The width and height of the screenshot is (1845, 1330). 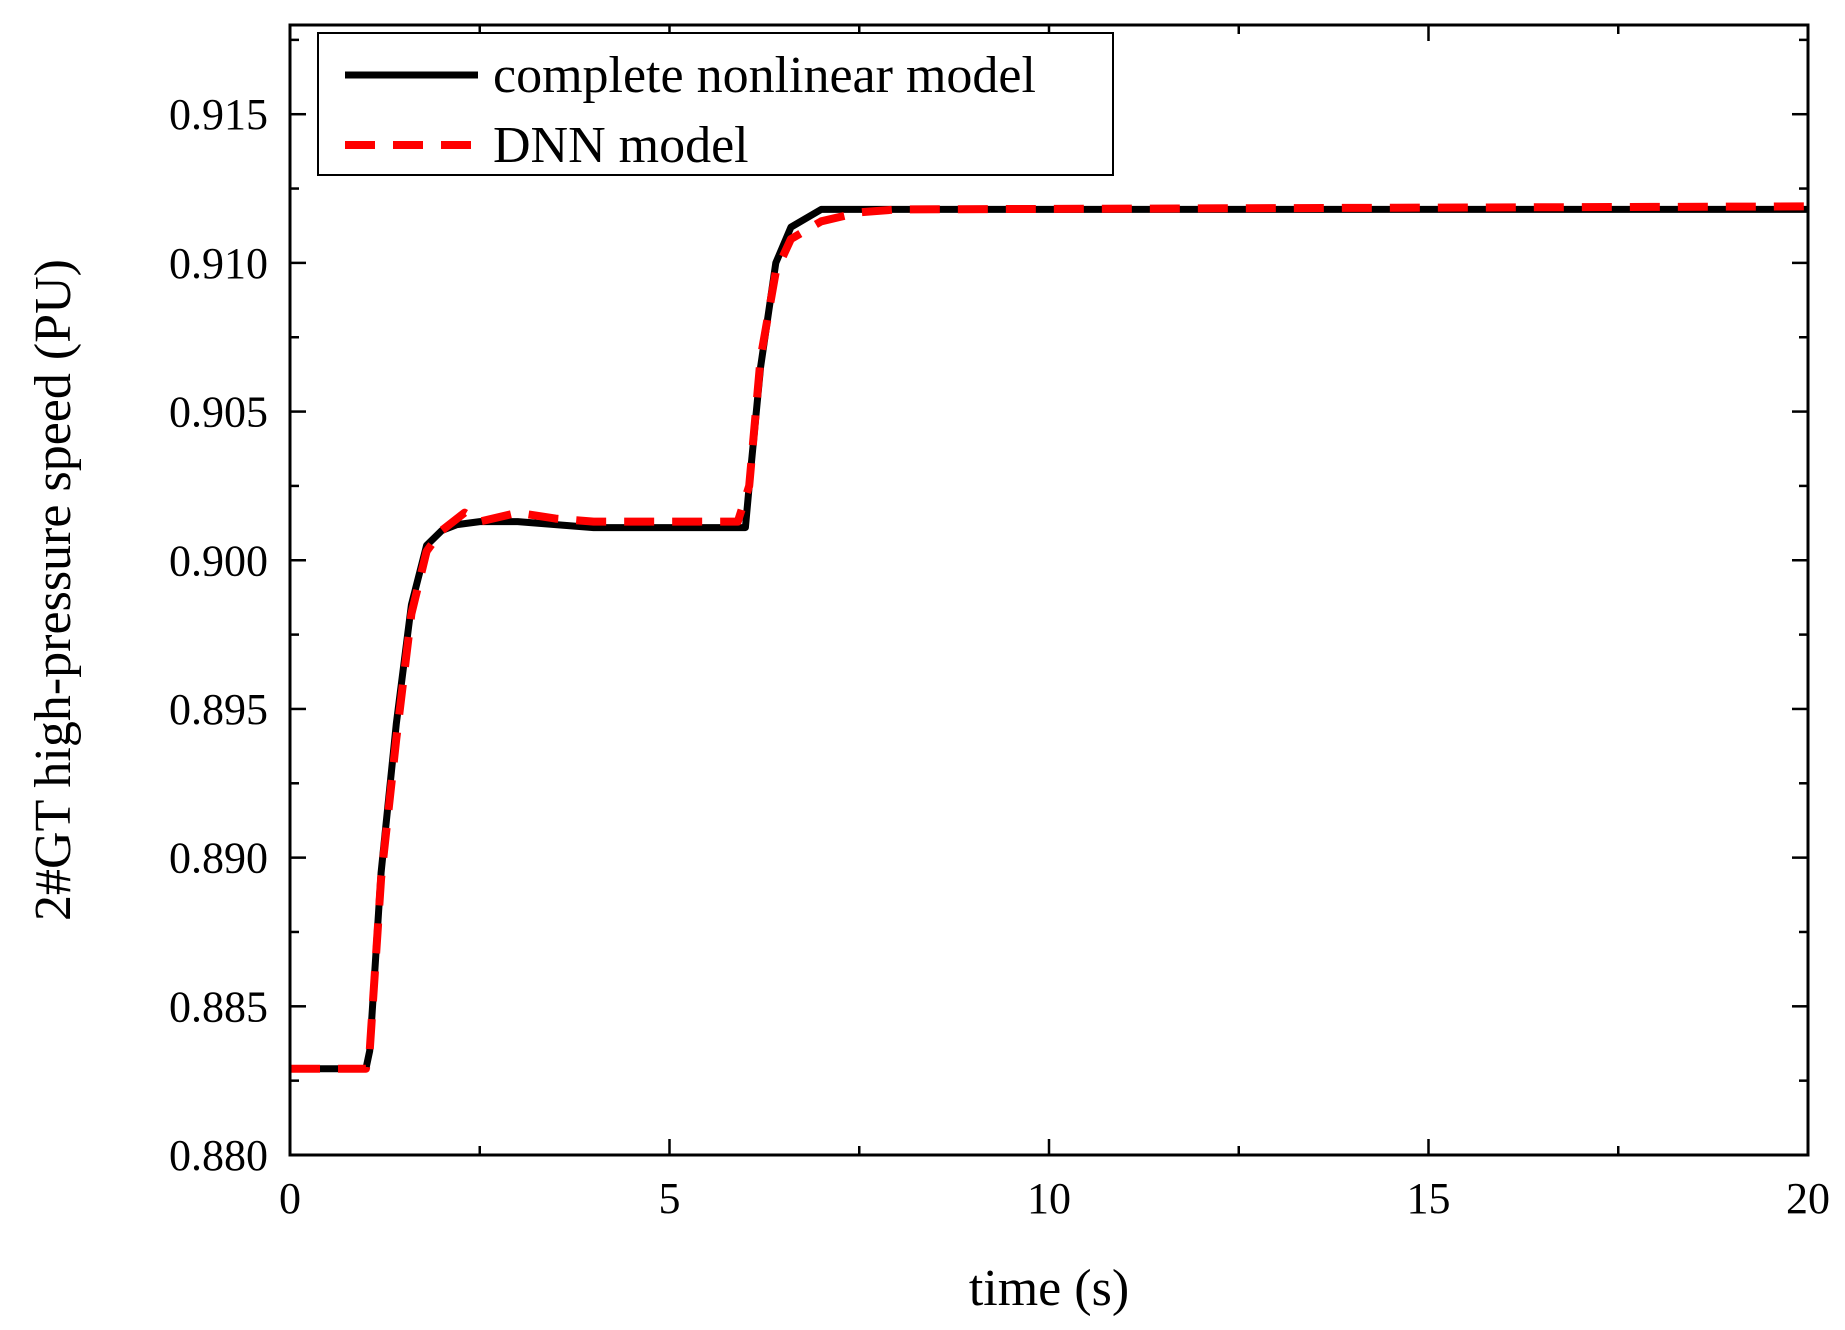 I want to click on legend: complete nonlinear model DNN model, so click(x=715, y=104).